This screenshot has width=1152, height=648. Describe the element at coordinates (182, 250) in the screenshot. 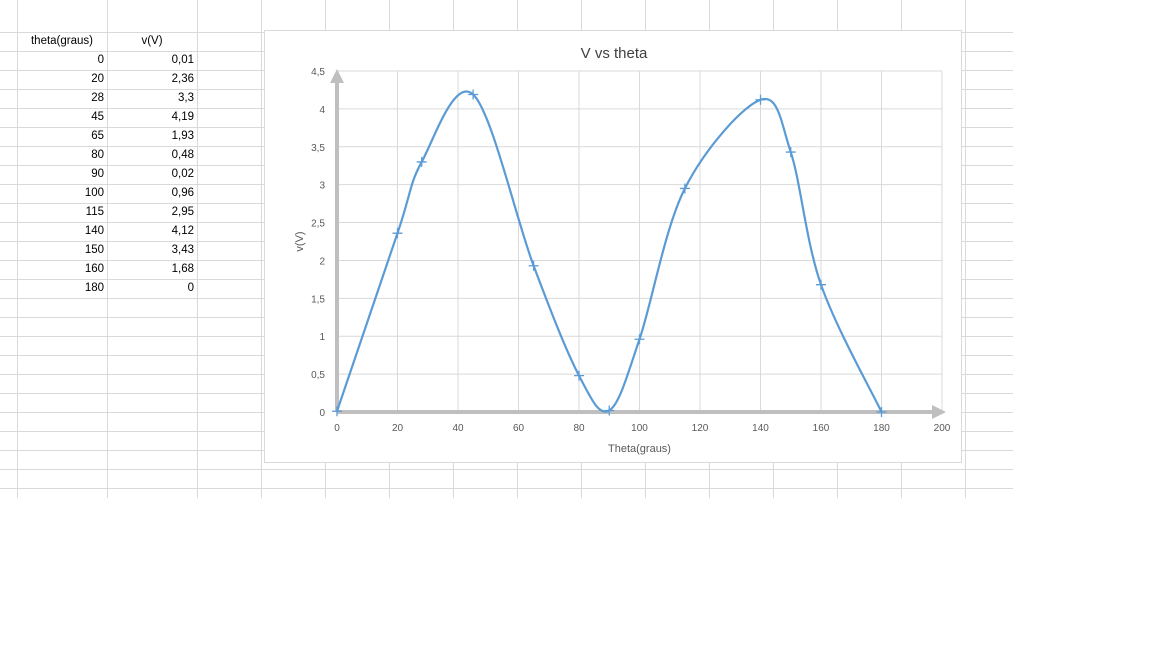

I see `cell-v: 3,43` at that location.